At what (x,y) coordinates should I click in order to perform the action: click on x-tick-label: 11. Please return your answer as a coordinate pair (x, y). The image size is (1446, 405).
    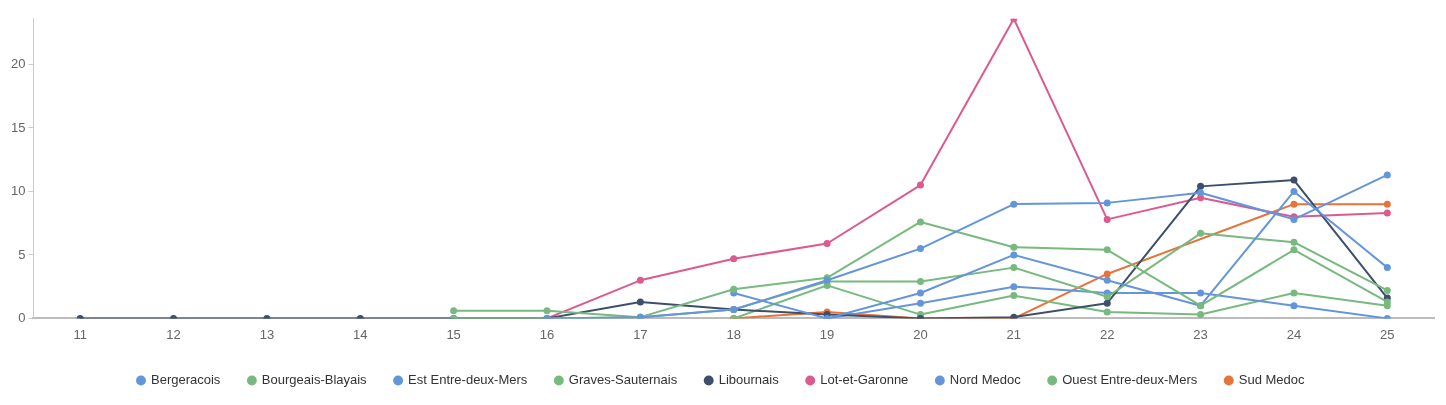
    Looking at the image, I should click on (80, 334).